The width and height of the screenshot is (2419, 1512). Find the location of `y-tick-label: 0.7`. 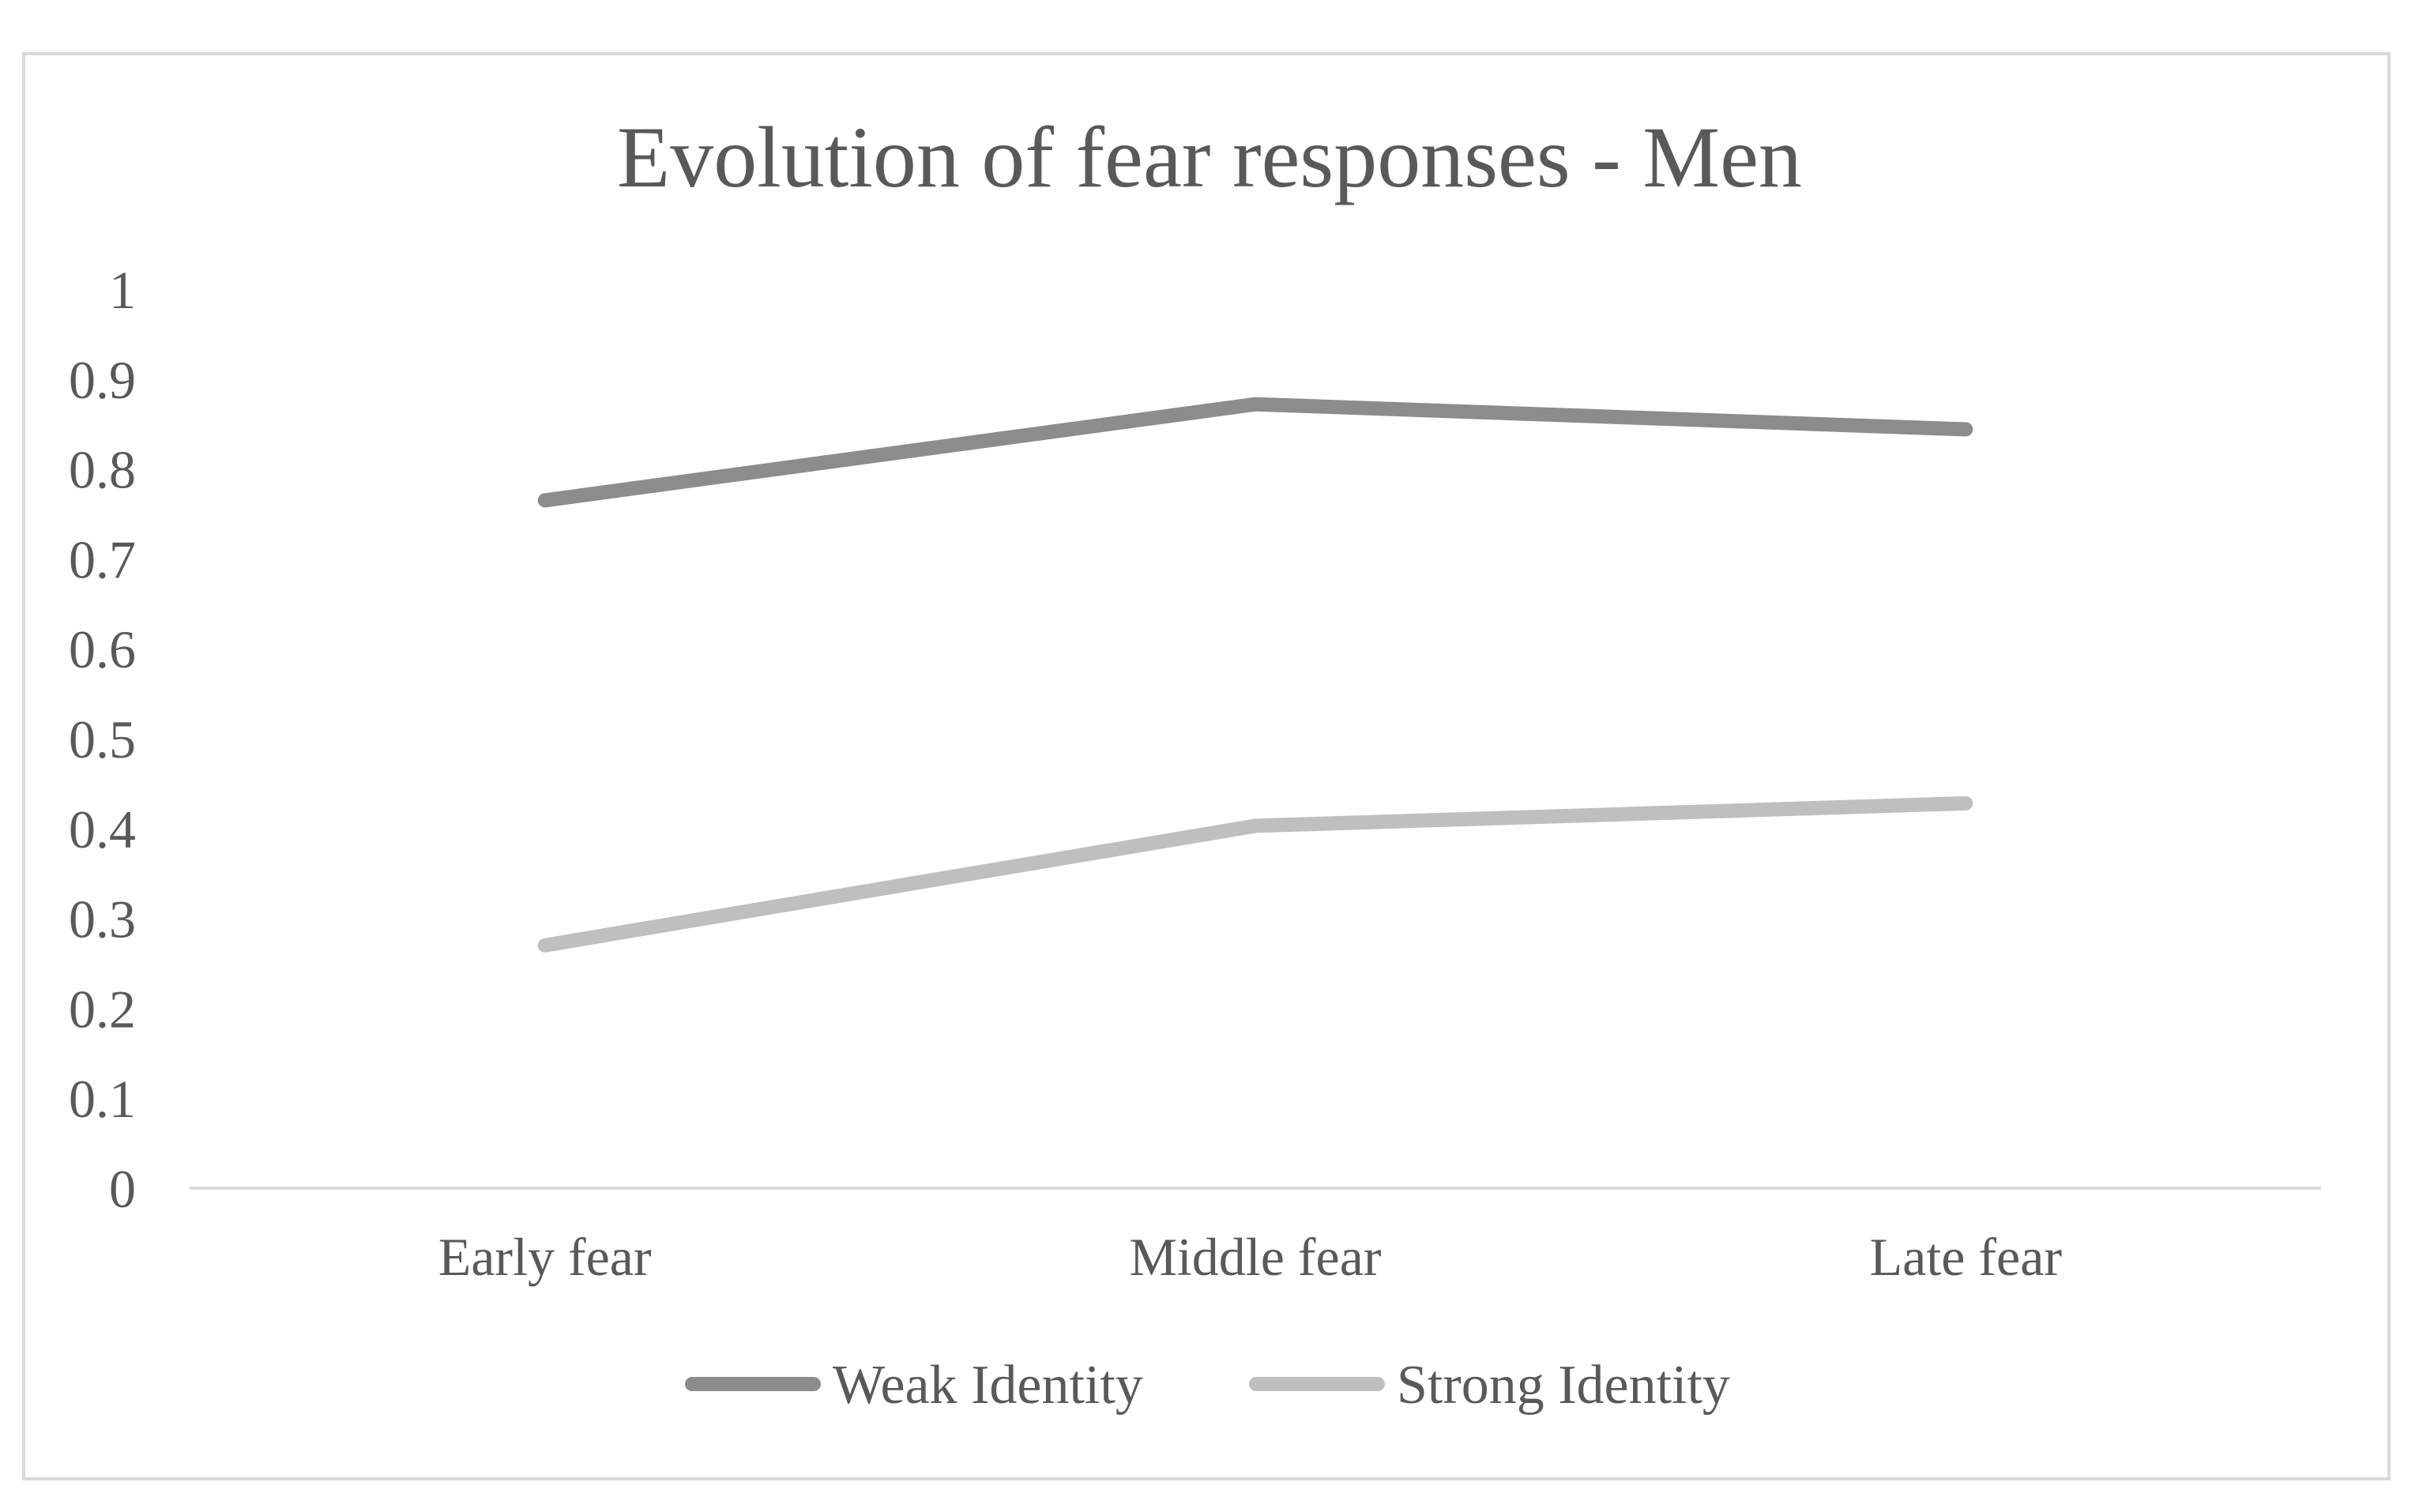

y-tick-label: 0.7 is located at coordinates (102, 559).